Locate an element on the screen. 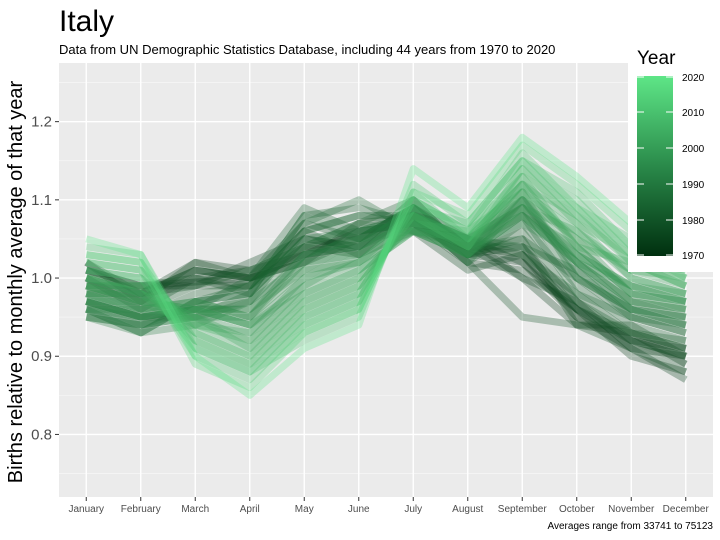  legend-tick-label: 2010 is located at coordinates (693, 113).